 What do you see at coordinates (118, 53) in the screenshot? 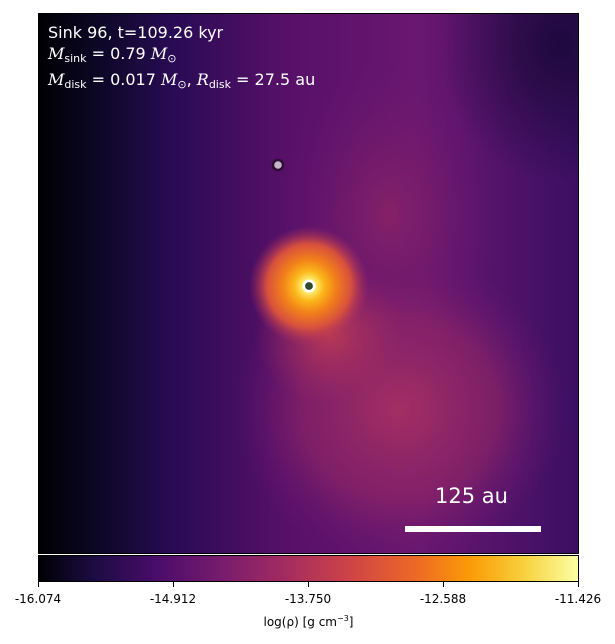
I see `msink-value: = 0.79` at bounding box center [118, 53].